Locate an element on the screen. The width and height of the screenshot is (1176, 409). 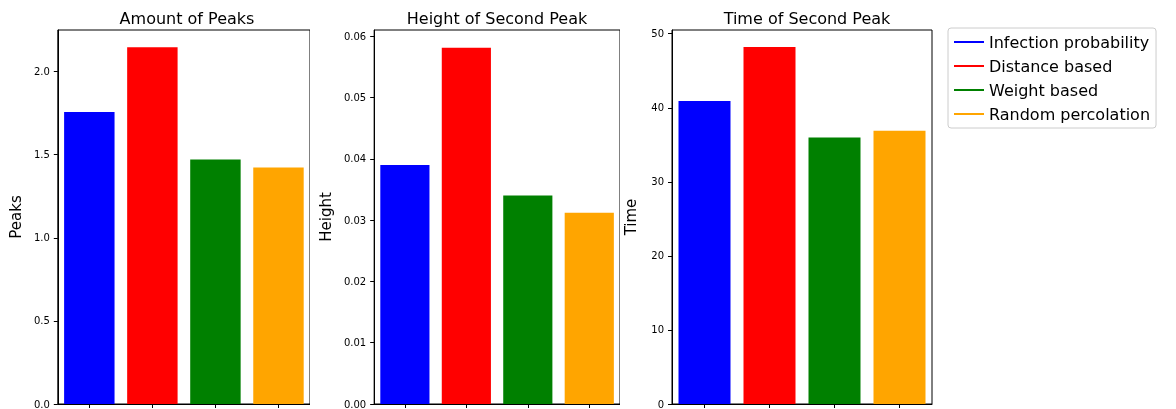
y-tick-label: 0.05 is located at coordinates (355, 97).